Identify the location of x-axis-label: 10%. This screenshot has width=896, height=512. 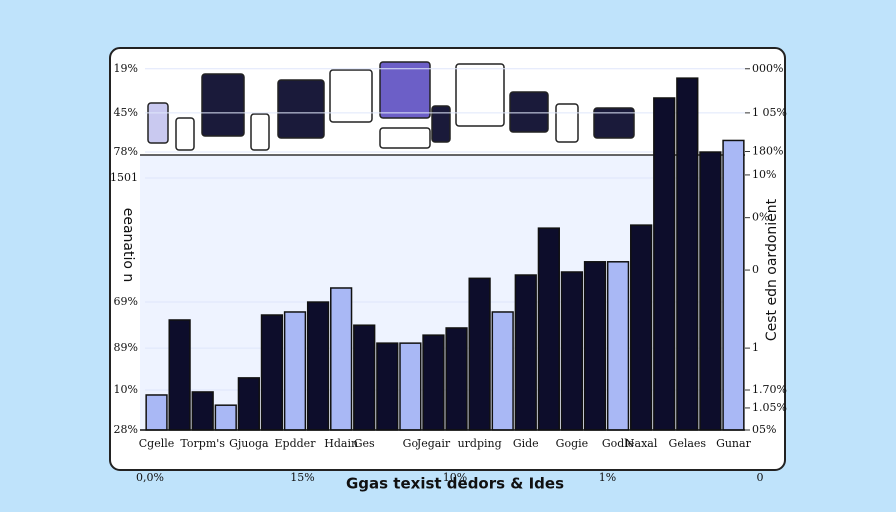
(455, 477).